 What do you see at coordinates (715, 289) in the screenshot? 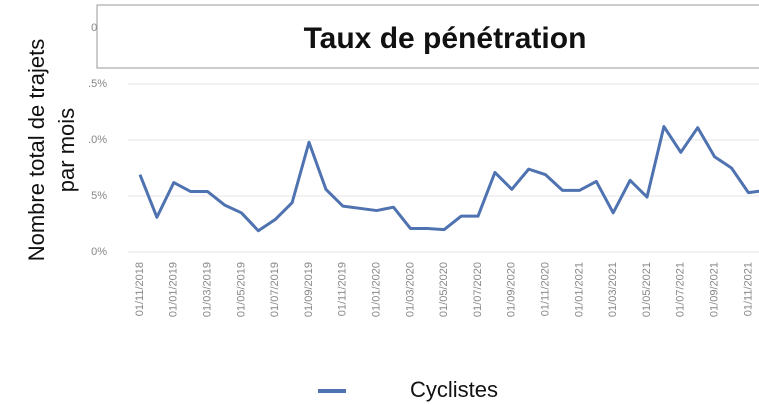
I see `x-tick-label: 01/09/2021` at bounding box center [715, 289].